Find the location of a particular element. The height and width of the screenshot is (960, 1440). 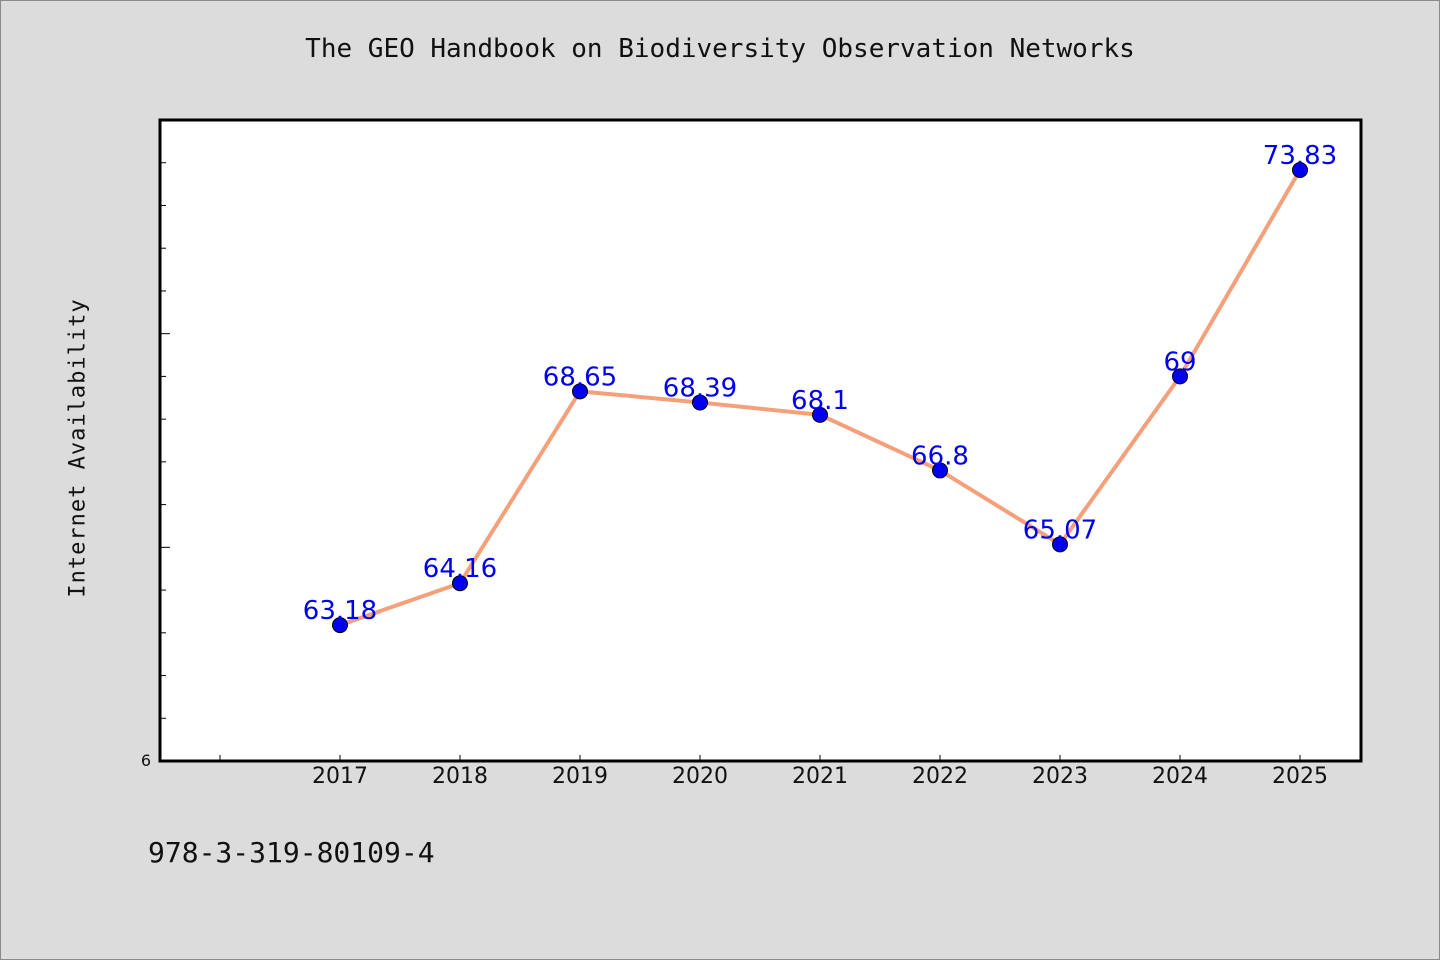

data-point-label: 68.65 is located at coordinates (580, 377).